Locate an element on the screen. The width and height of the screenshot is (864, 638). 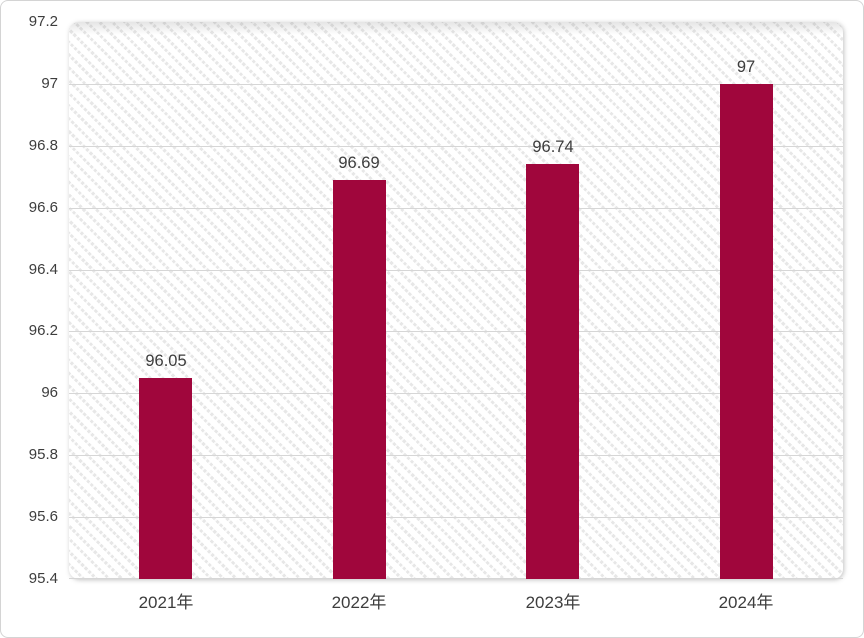
bar-value-label: 96.05 is located at coordinates (166, 361).